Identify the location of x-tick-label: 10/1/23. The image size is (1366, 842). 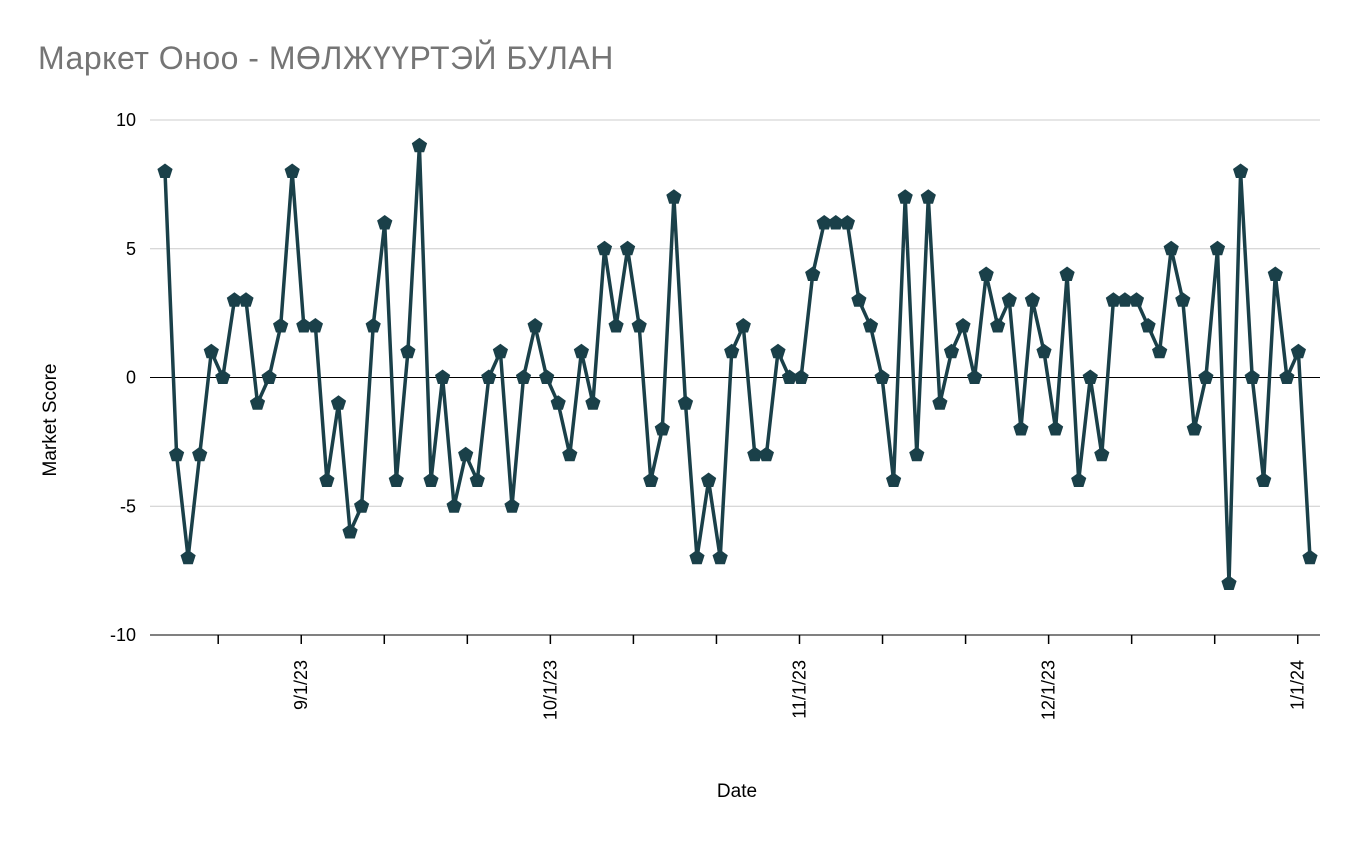
(550, 690).